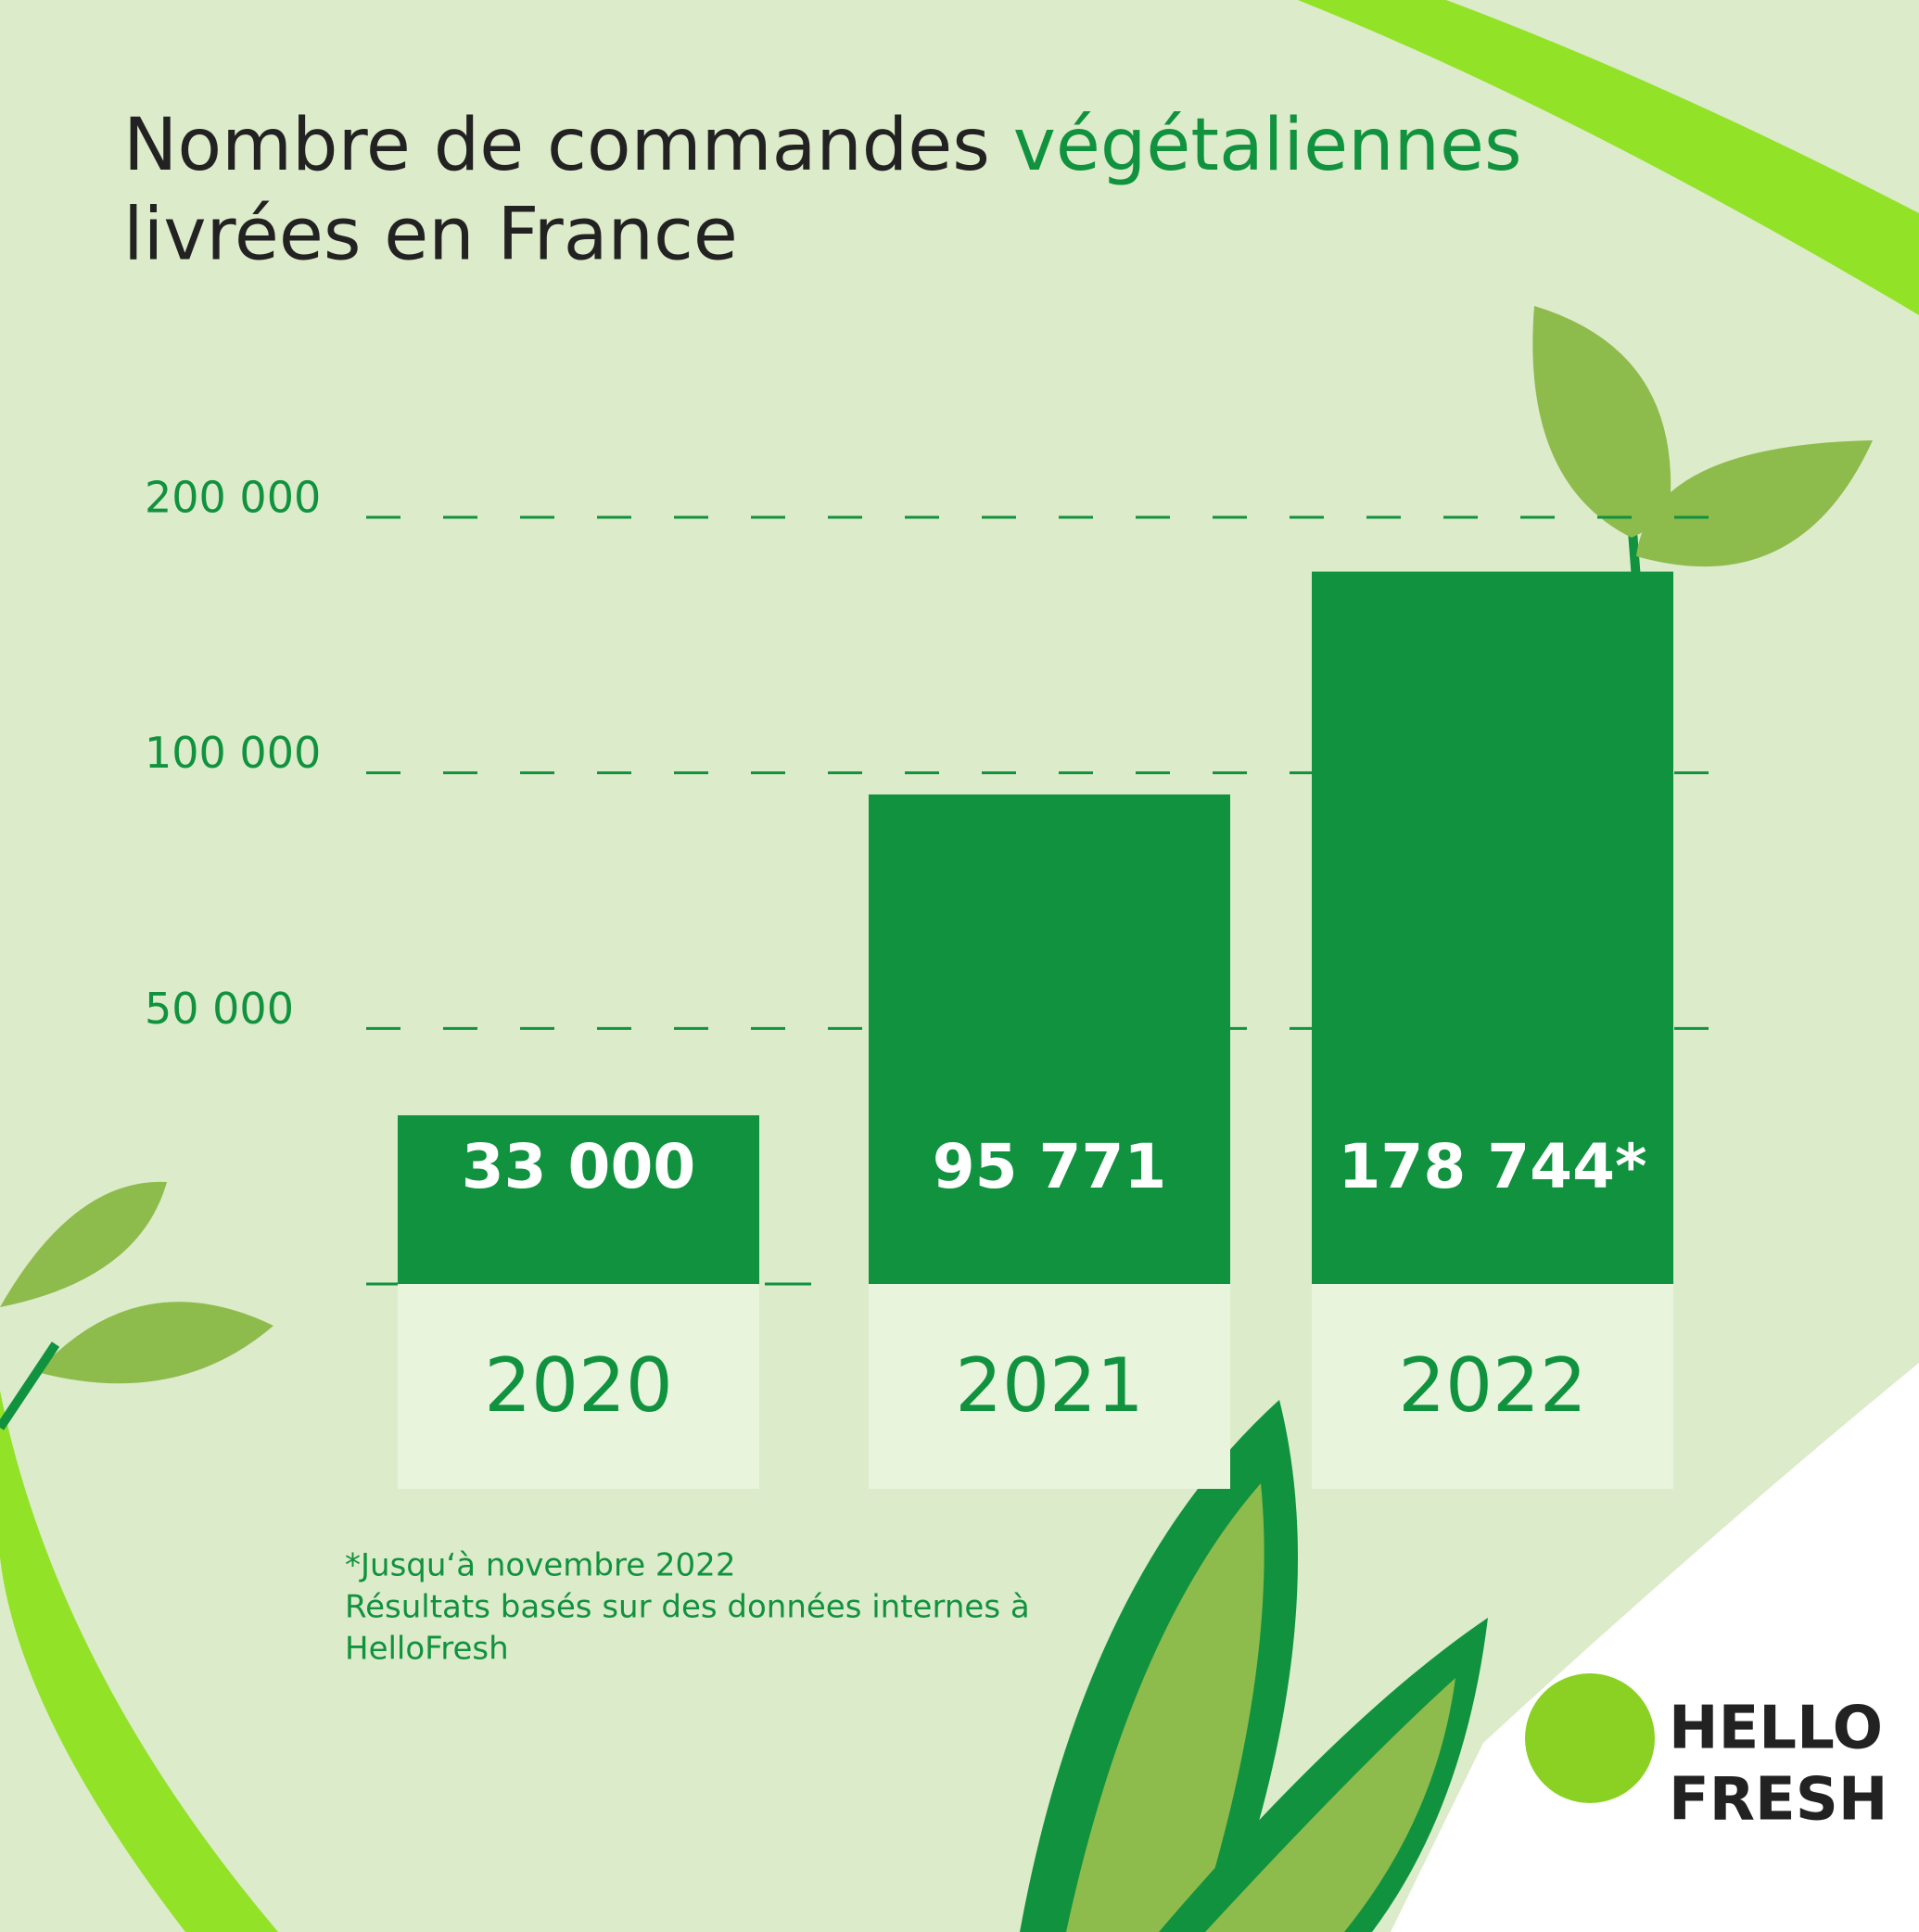 The width and height of the screenshot is (1919, 1932). Describe the element at coordinates (1702, 443) in the screenshot. I see `leaves-top` at that location.